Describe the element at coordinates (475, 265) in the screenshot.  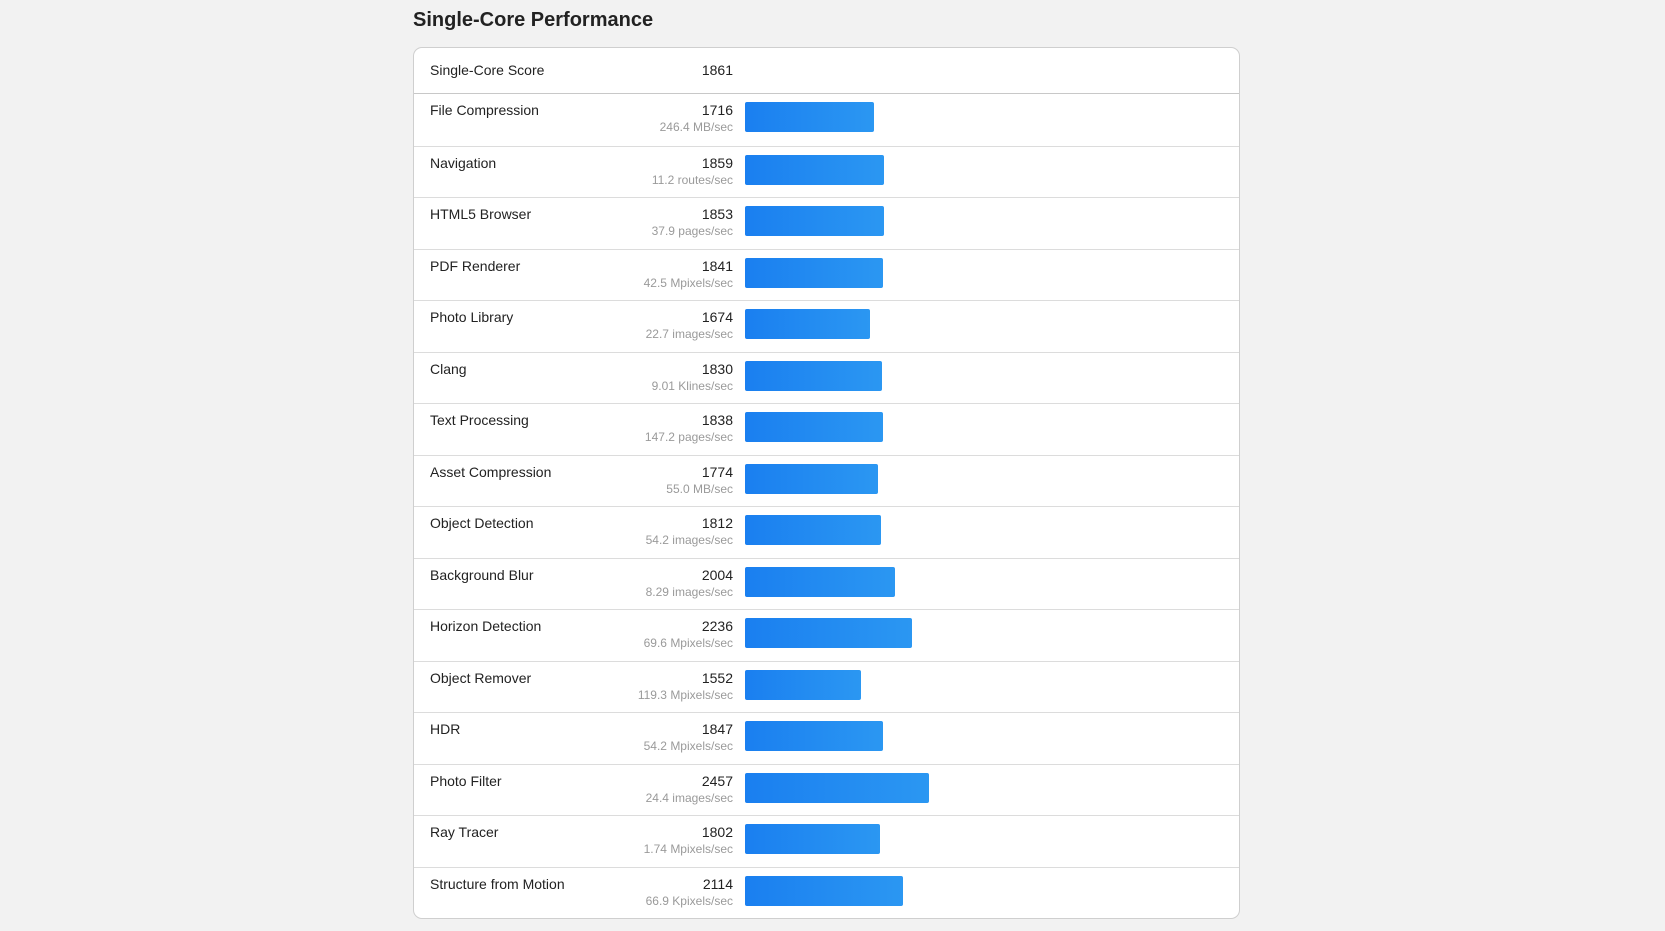
I see `benchmark-name: PDF Renderer` at that location.